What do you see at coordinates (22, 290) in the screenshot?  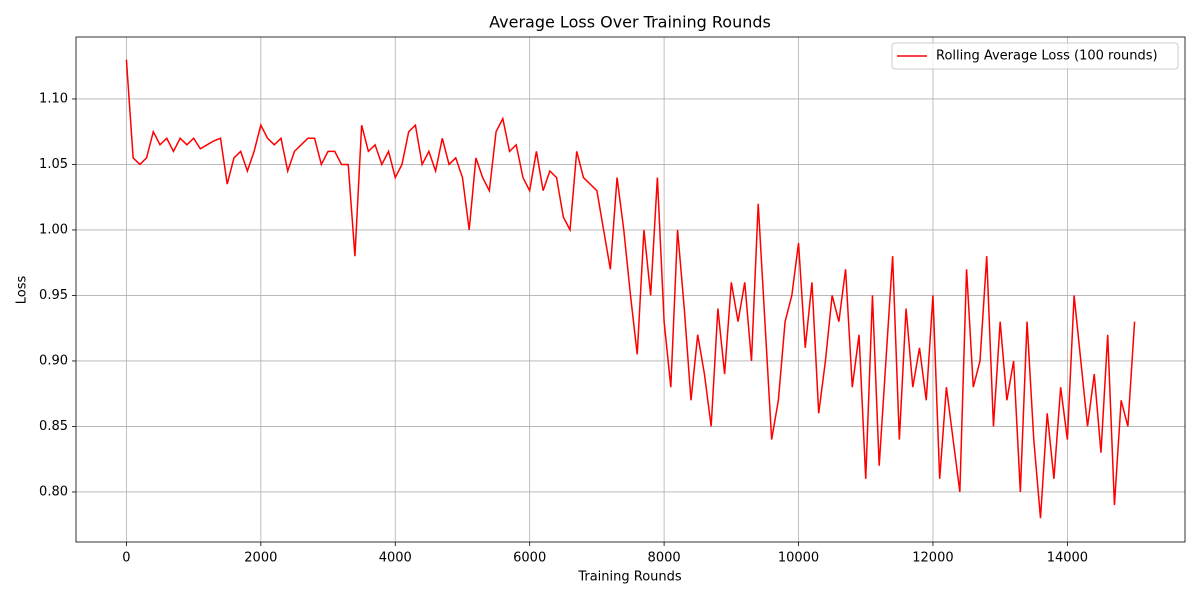 I see `y-axis-label: Loss` at bounding box center [22, 290].